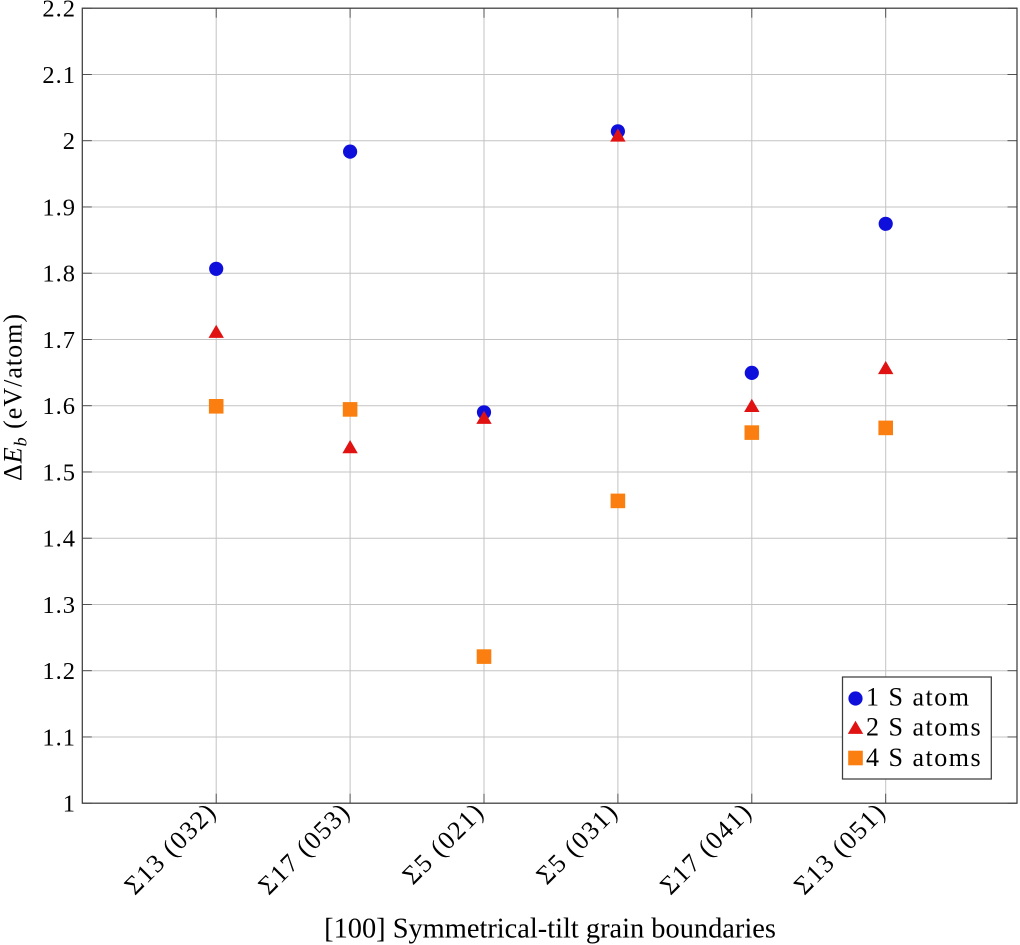 This screenshot has height=945, width=1020. I want to click on svg-text: 1, so click(69, 804).